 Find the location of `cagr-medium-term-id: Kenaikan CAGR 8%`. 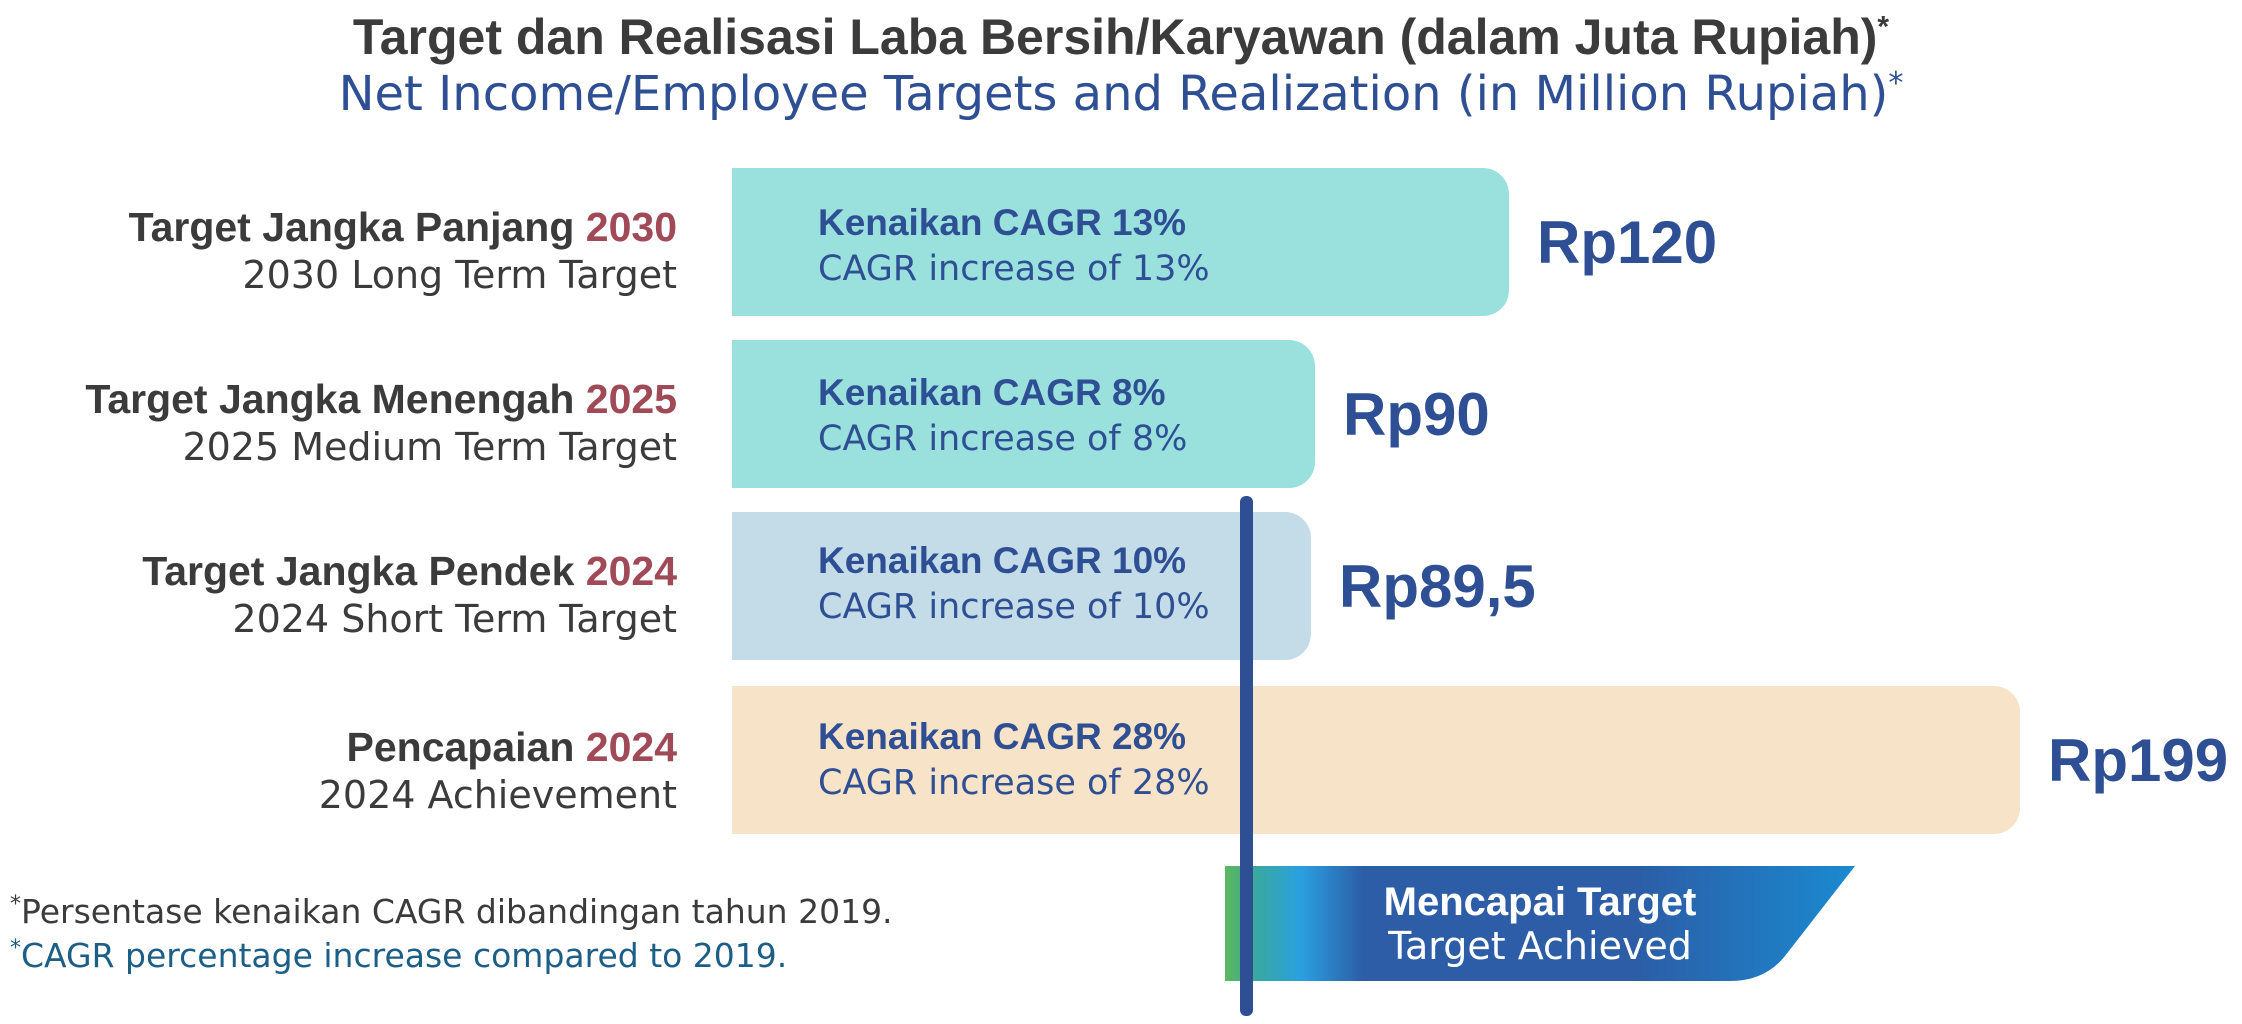

cagr-medium-term-id: Kenaikan CAGR 8% is located at coordinates (992, 392).